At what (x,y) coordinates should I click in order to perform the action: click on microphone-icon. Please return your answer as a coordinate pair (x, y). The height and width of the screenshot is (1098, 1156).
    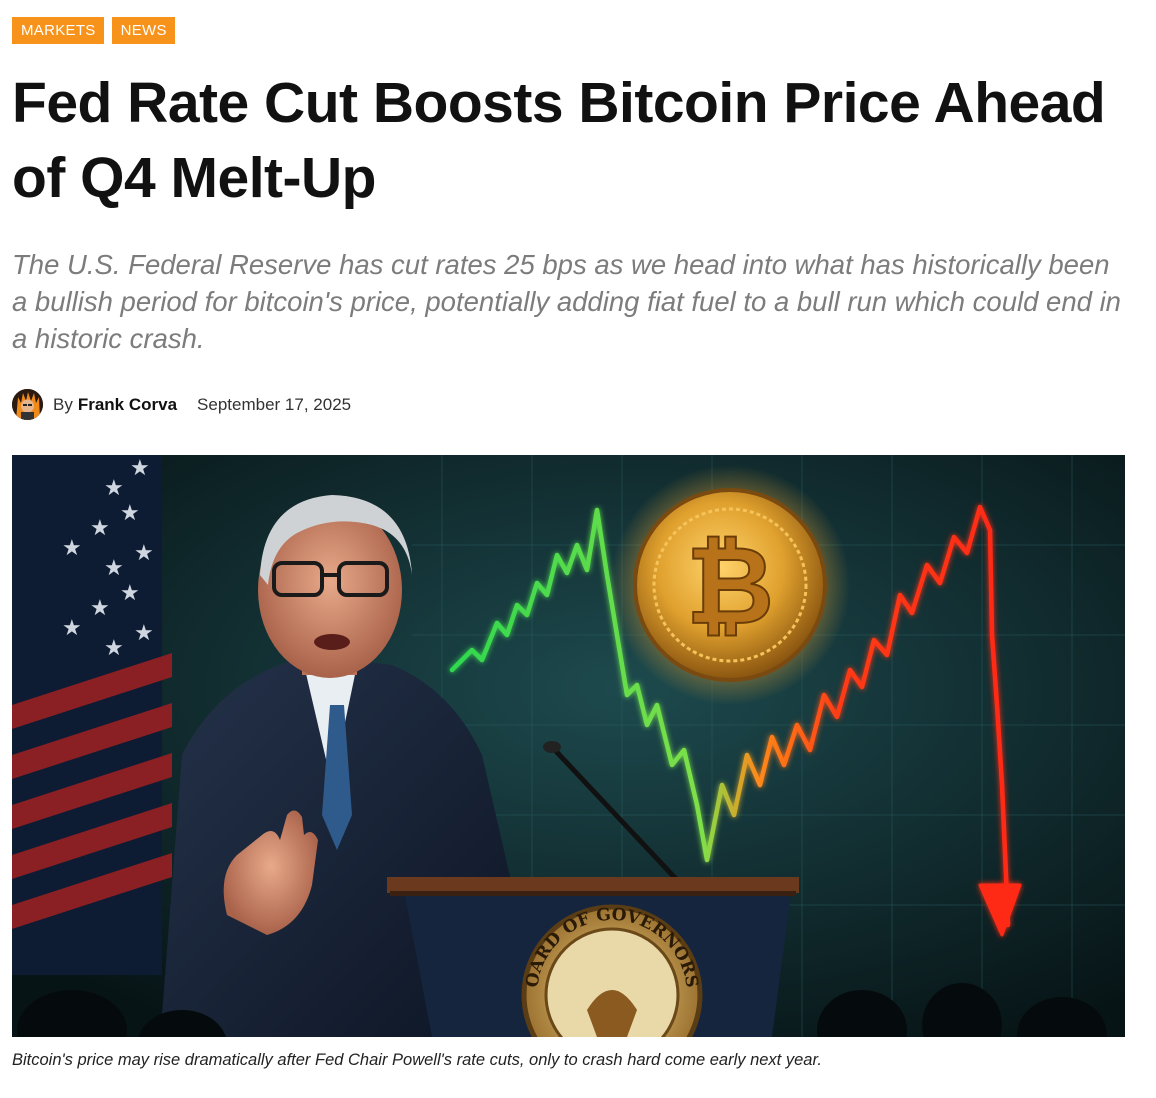
    Looking at the image, I should click on (611, 811).